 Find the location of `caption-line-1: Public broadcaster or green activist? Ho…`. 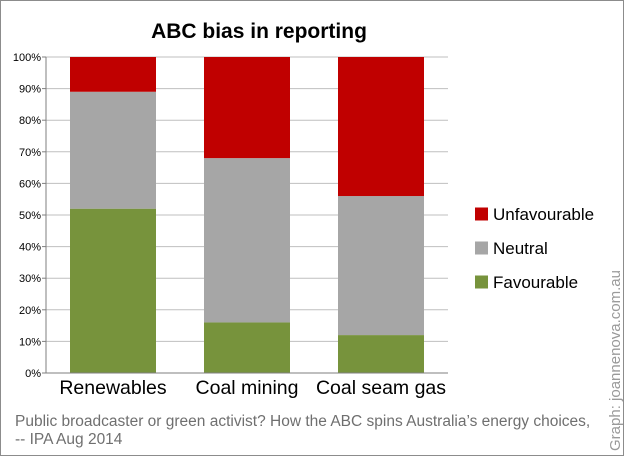

caption-line-1: Public broadcaster or green activist? Ho… is located at coordinates (303, 421).